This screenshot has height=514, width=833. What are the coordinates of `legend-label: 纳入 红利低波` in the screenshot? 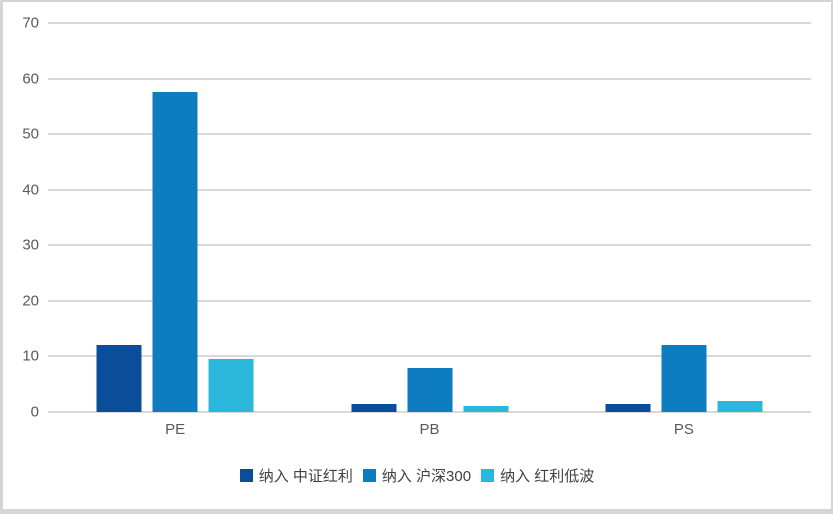 It's located at (547, 476).